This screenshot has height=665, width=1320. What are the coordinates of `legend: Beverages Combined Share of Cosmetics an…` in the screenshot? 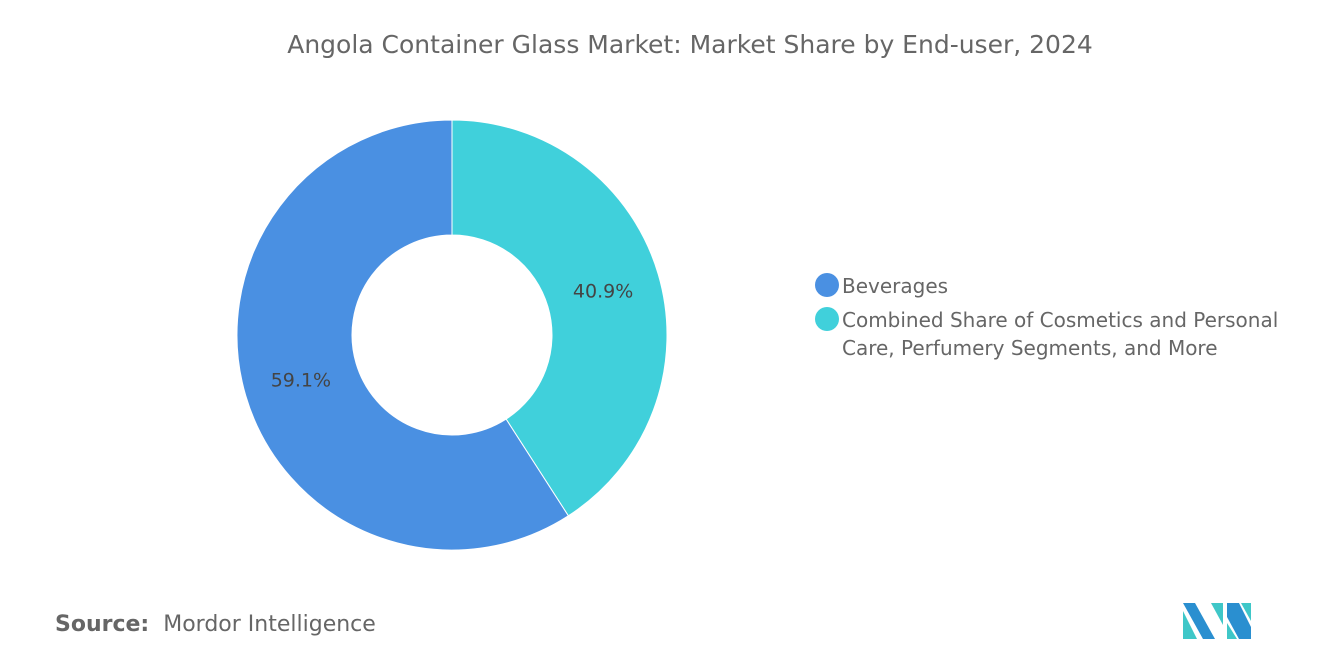 It's located at (1055, 320).